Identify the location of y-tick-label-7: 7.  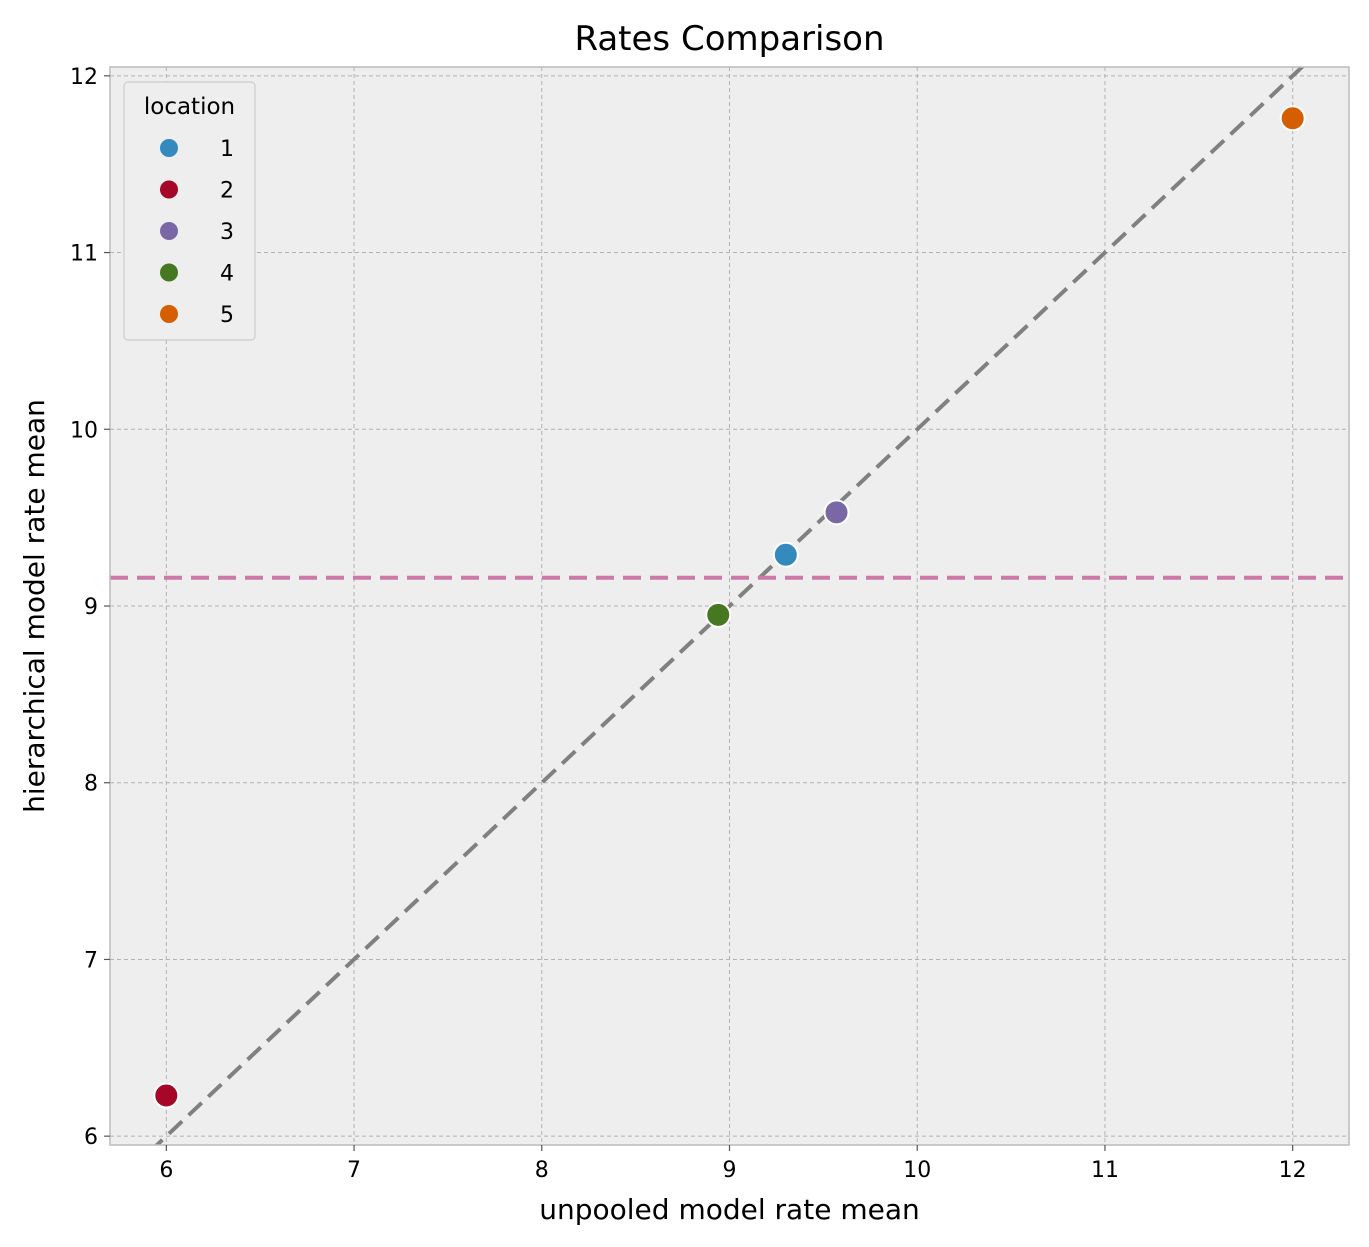
(91, 960).